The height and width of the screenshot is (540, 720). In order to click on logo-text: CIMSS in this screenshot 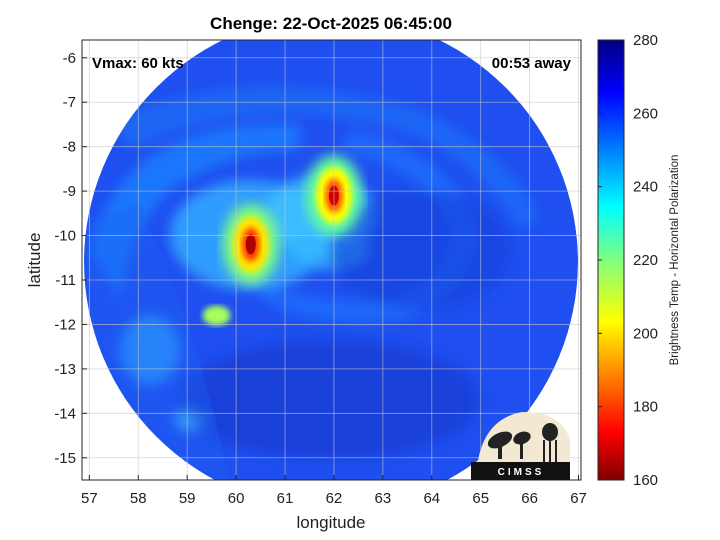, I will do `click(521, 472)`.